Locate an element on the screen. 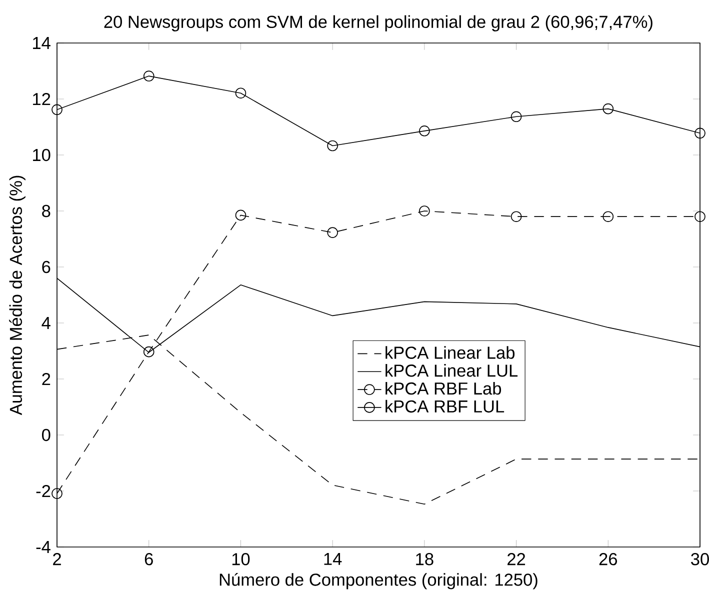 The image size is (709, 605). x-tick-label: 18 is located at coordinates (425, 559).